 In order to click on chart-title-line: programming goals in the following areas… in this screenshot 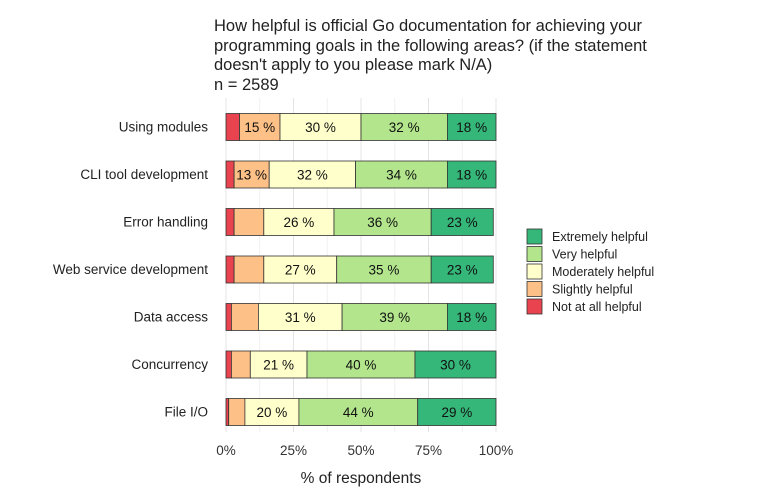, I will do `click(430, 46)`.